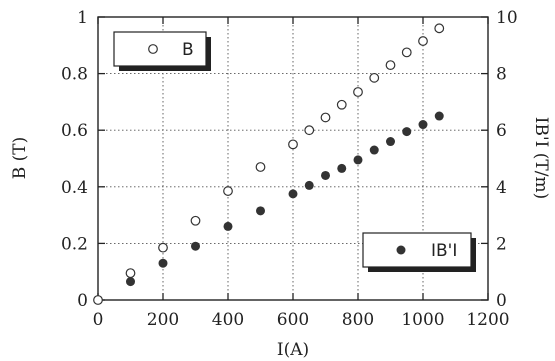 The image size is (555, 361). Describe the element at coordinates (501, 131) in the screenshot. I see `y2-tick-label: 6` at that location.